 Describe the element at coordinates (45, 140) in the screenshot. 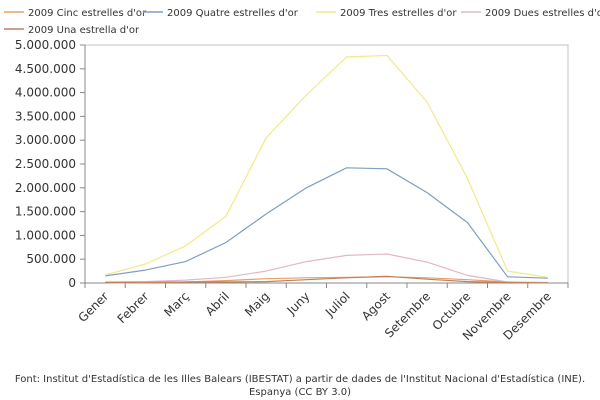

I see `y-tick-label: 3.000.000` at that location.